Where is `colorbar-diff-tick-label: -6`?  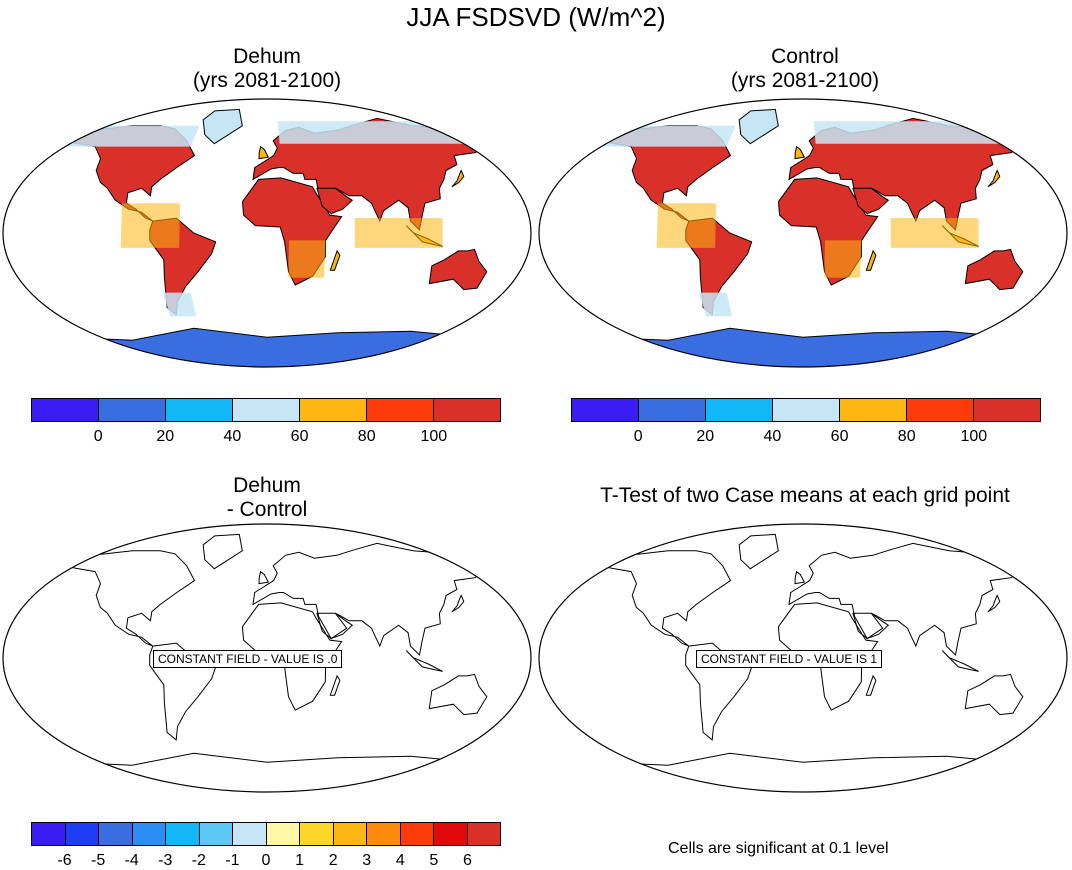
colorbar-diff-tick-label: -6 is located at coordinates (64, 860).